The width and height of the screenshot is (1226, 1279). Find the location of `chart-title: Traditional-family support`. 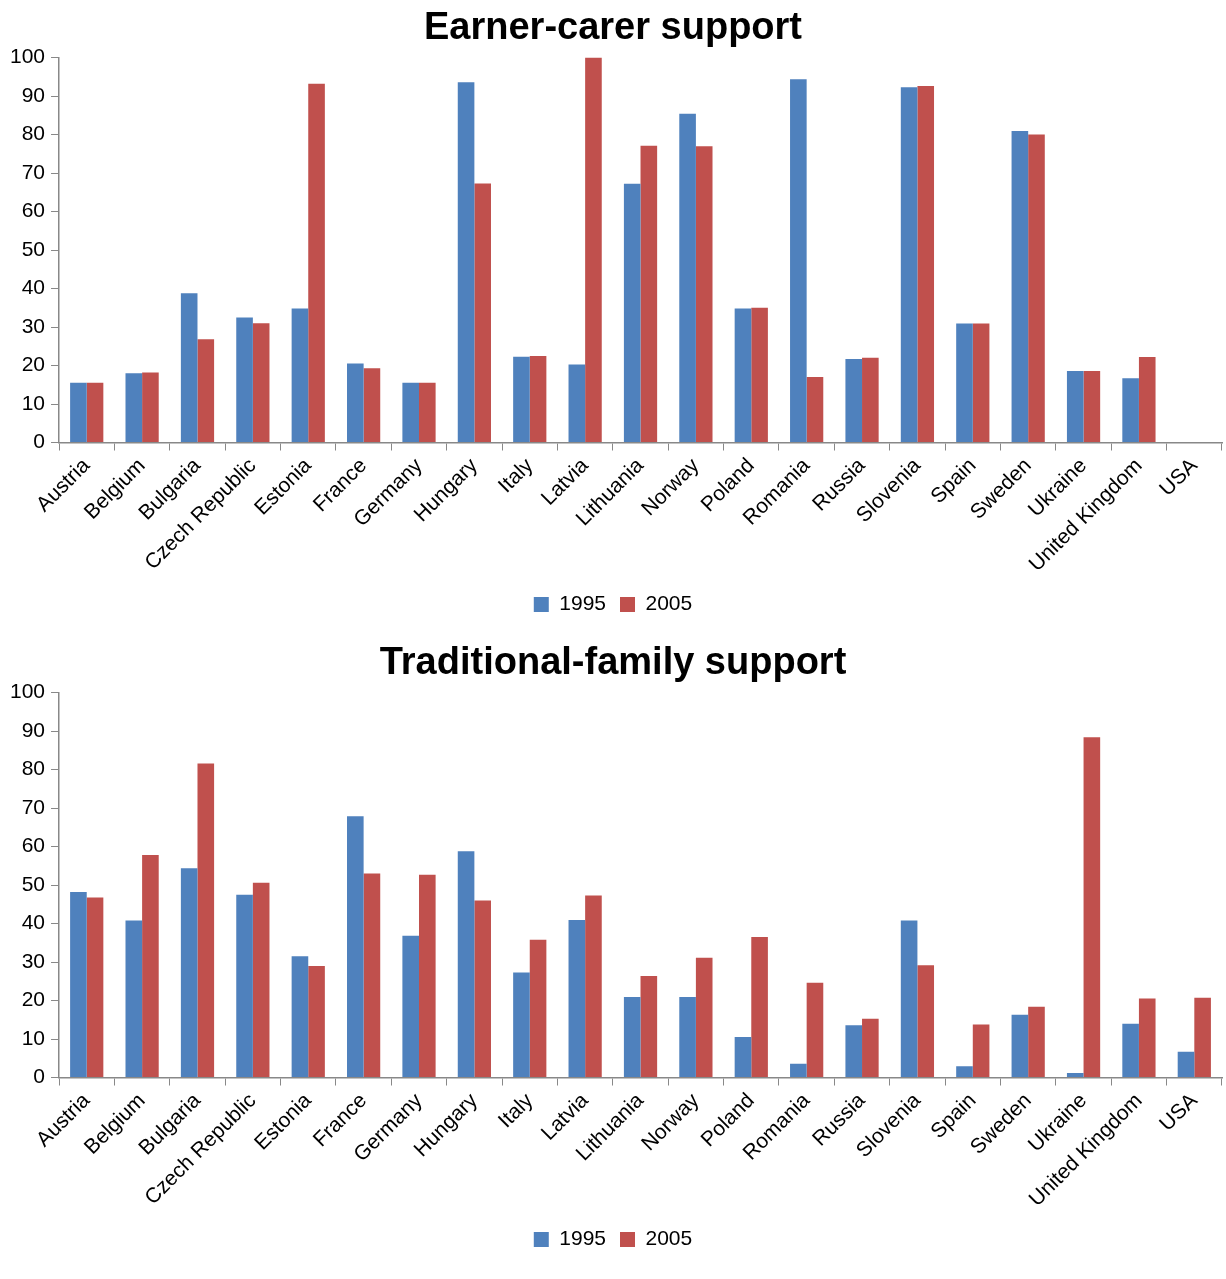

chart-title: Traditional-family support is located at coordinates (613, 661).